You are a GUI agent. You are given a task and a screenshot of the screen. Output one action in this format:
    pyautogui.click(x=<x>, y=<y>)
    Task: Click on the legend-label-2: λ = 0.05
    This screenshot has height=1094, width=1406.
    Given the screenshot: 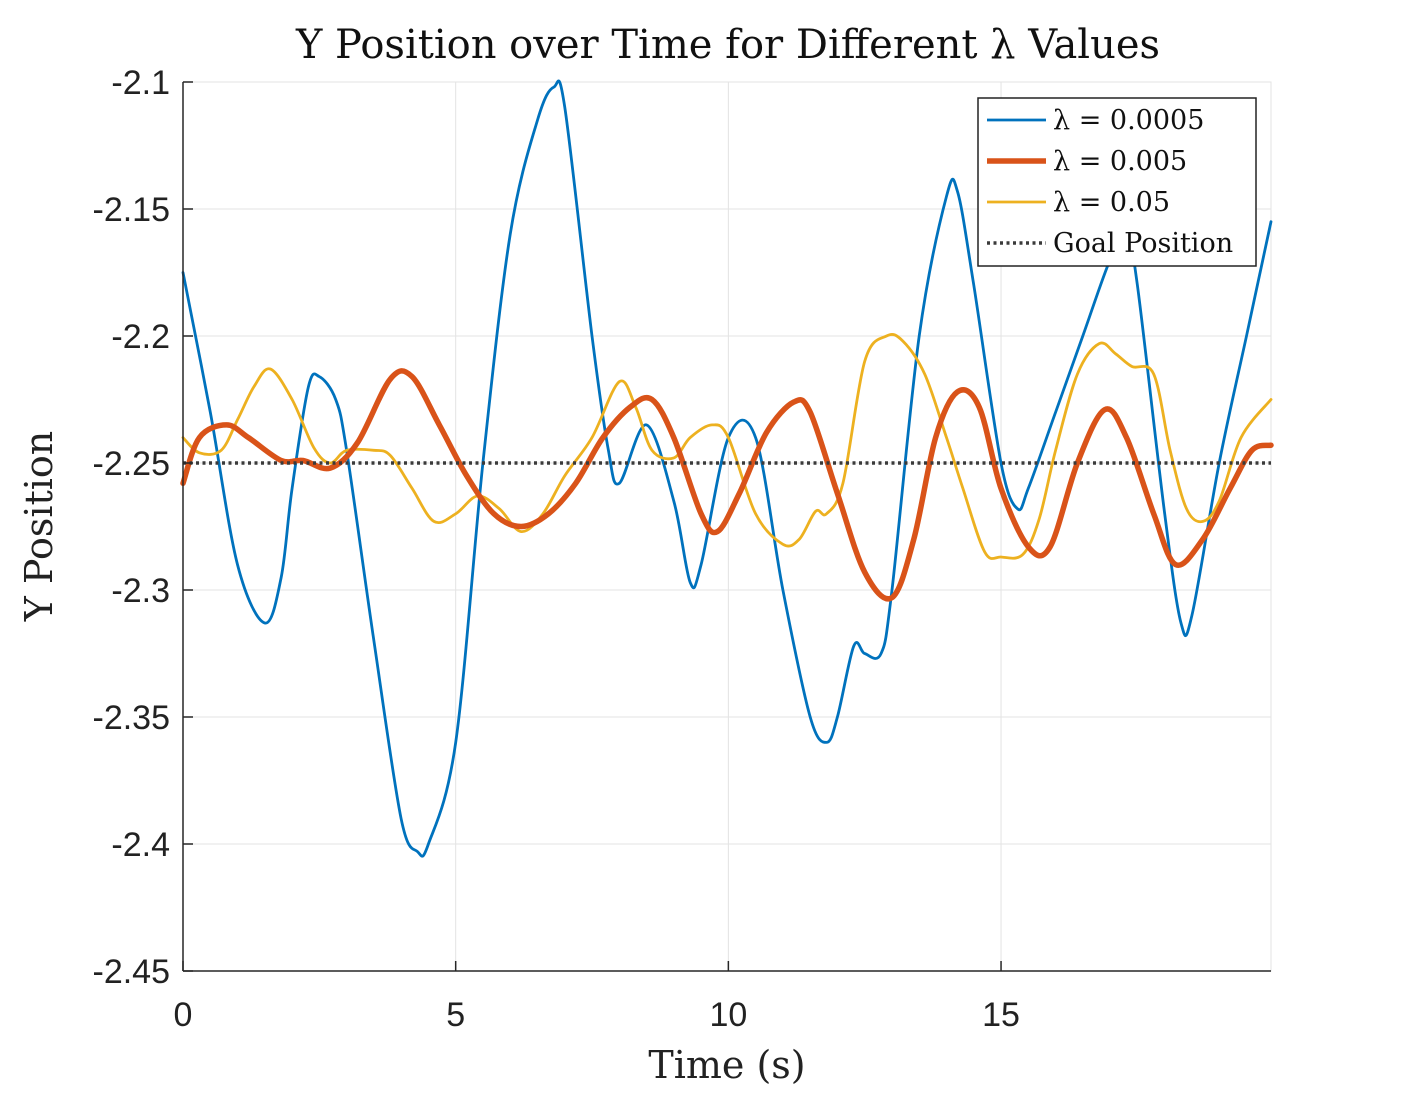 What is the action you would take?
    pyautogui.click(x=1111, y=202)
    